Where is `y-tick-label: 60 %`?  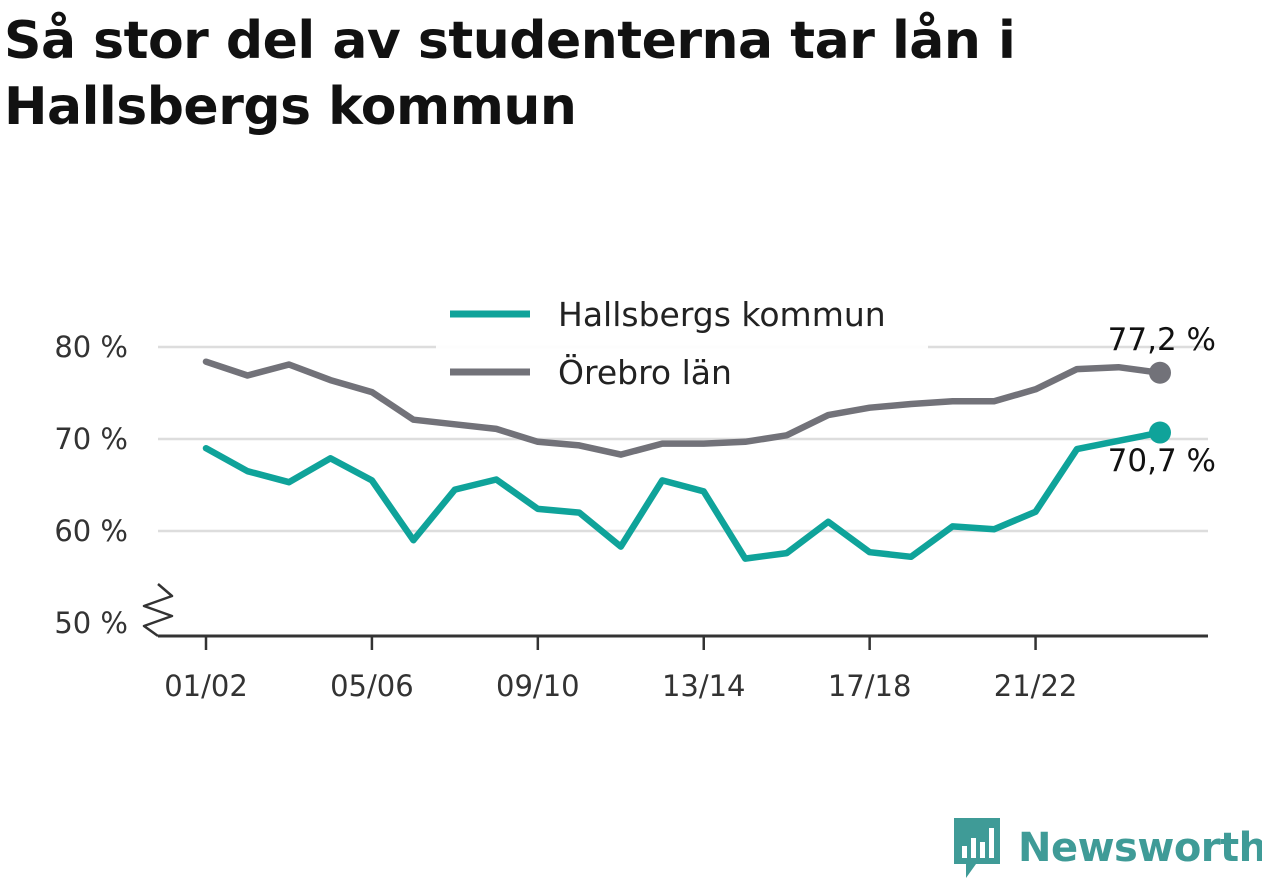
y-tick-label: 60 % is located at coordinates (91, 531).